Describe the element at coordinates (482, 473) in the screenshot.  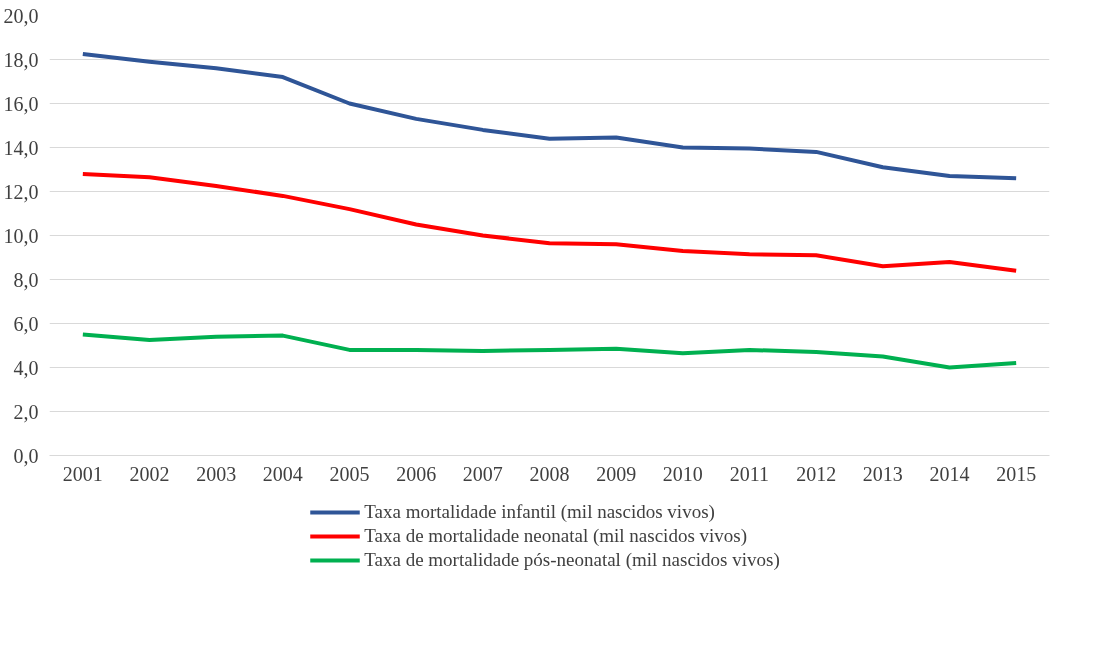
I see `x-tick-label: 2007` at that location.